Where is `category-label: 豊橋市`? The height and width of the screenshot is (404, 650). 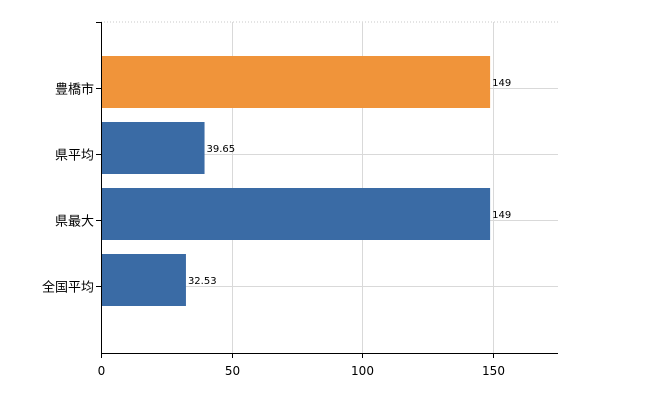 category-label: 豊橋市 is located at coordinates (74, 90).